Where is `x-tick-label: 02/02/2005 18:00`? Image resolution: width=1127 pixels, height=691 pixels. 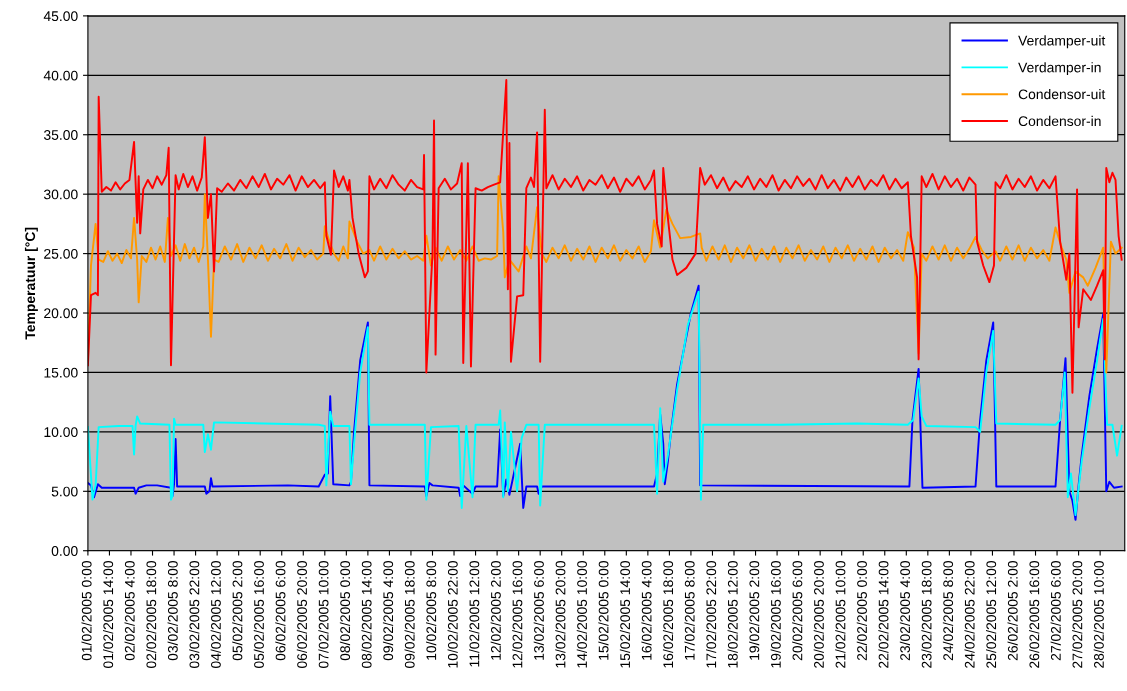 x-tick-label: 02/02/2005 18:00 is located at coordinates (151, 614).